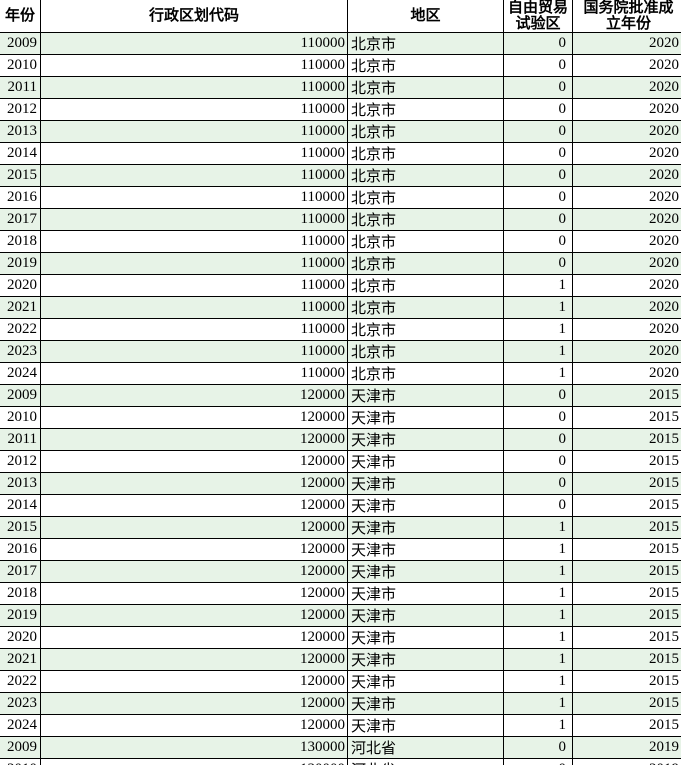  What do you see at coordinates (425, 761) in the screenshot?
I see `cell-region: 河北省` at bounding box center [425, 761].